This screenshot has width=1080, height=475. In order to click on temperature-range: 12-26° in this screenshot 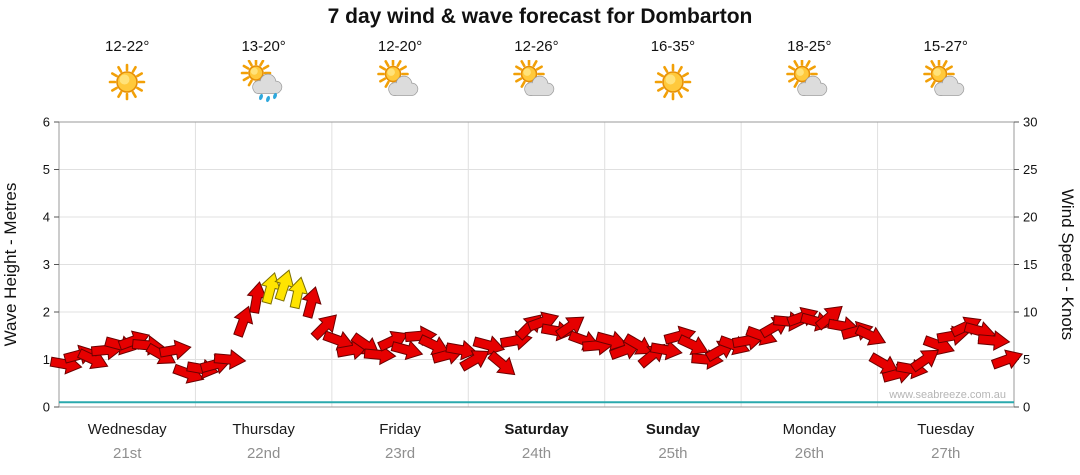, I will do `click(536, 46)`.